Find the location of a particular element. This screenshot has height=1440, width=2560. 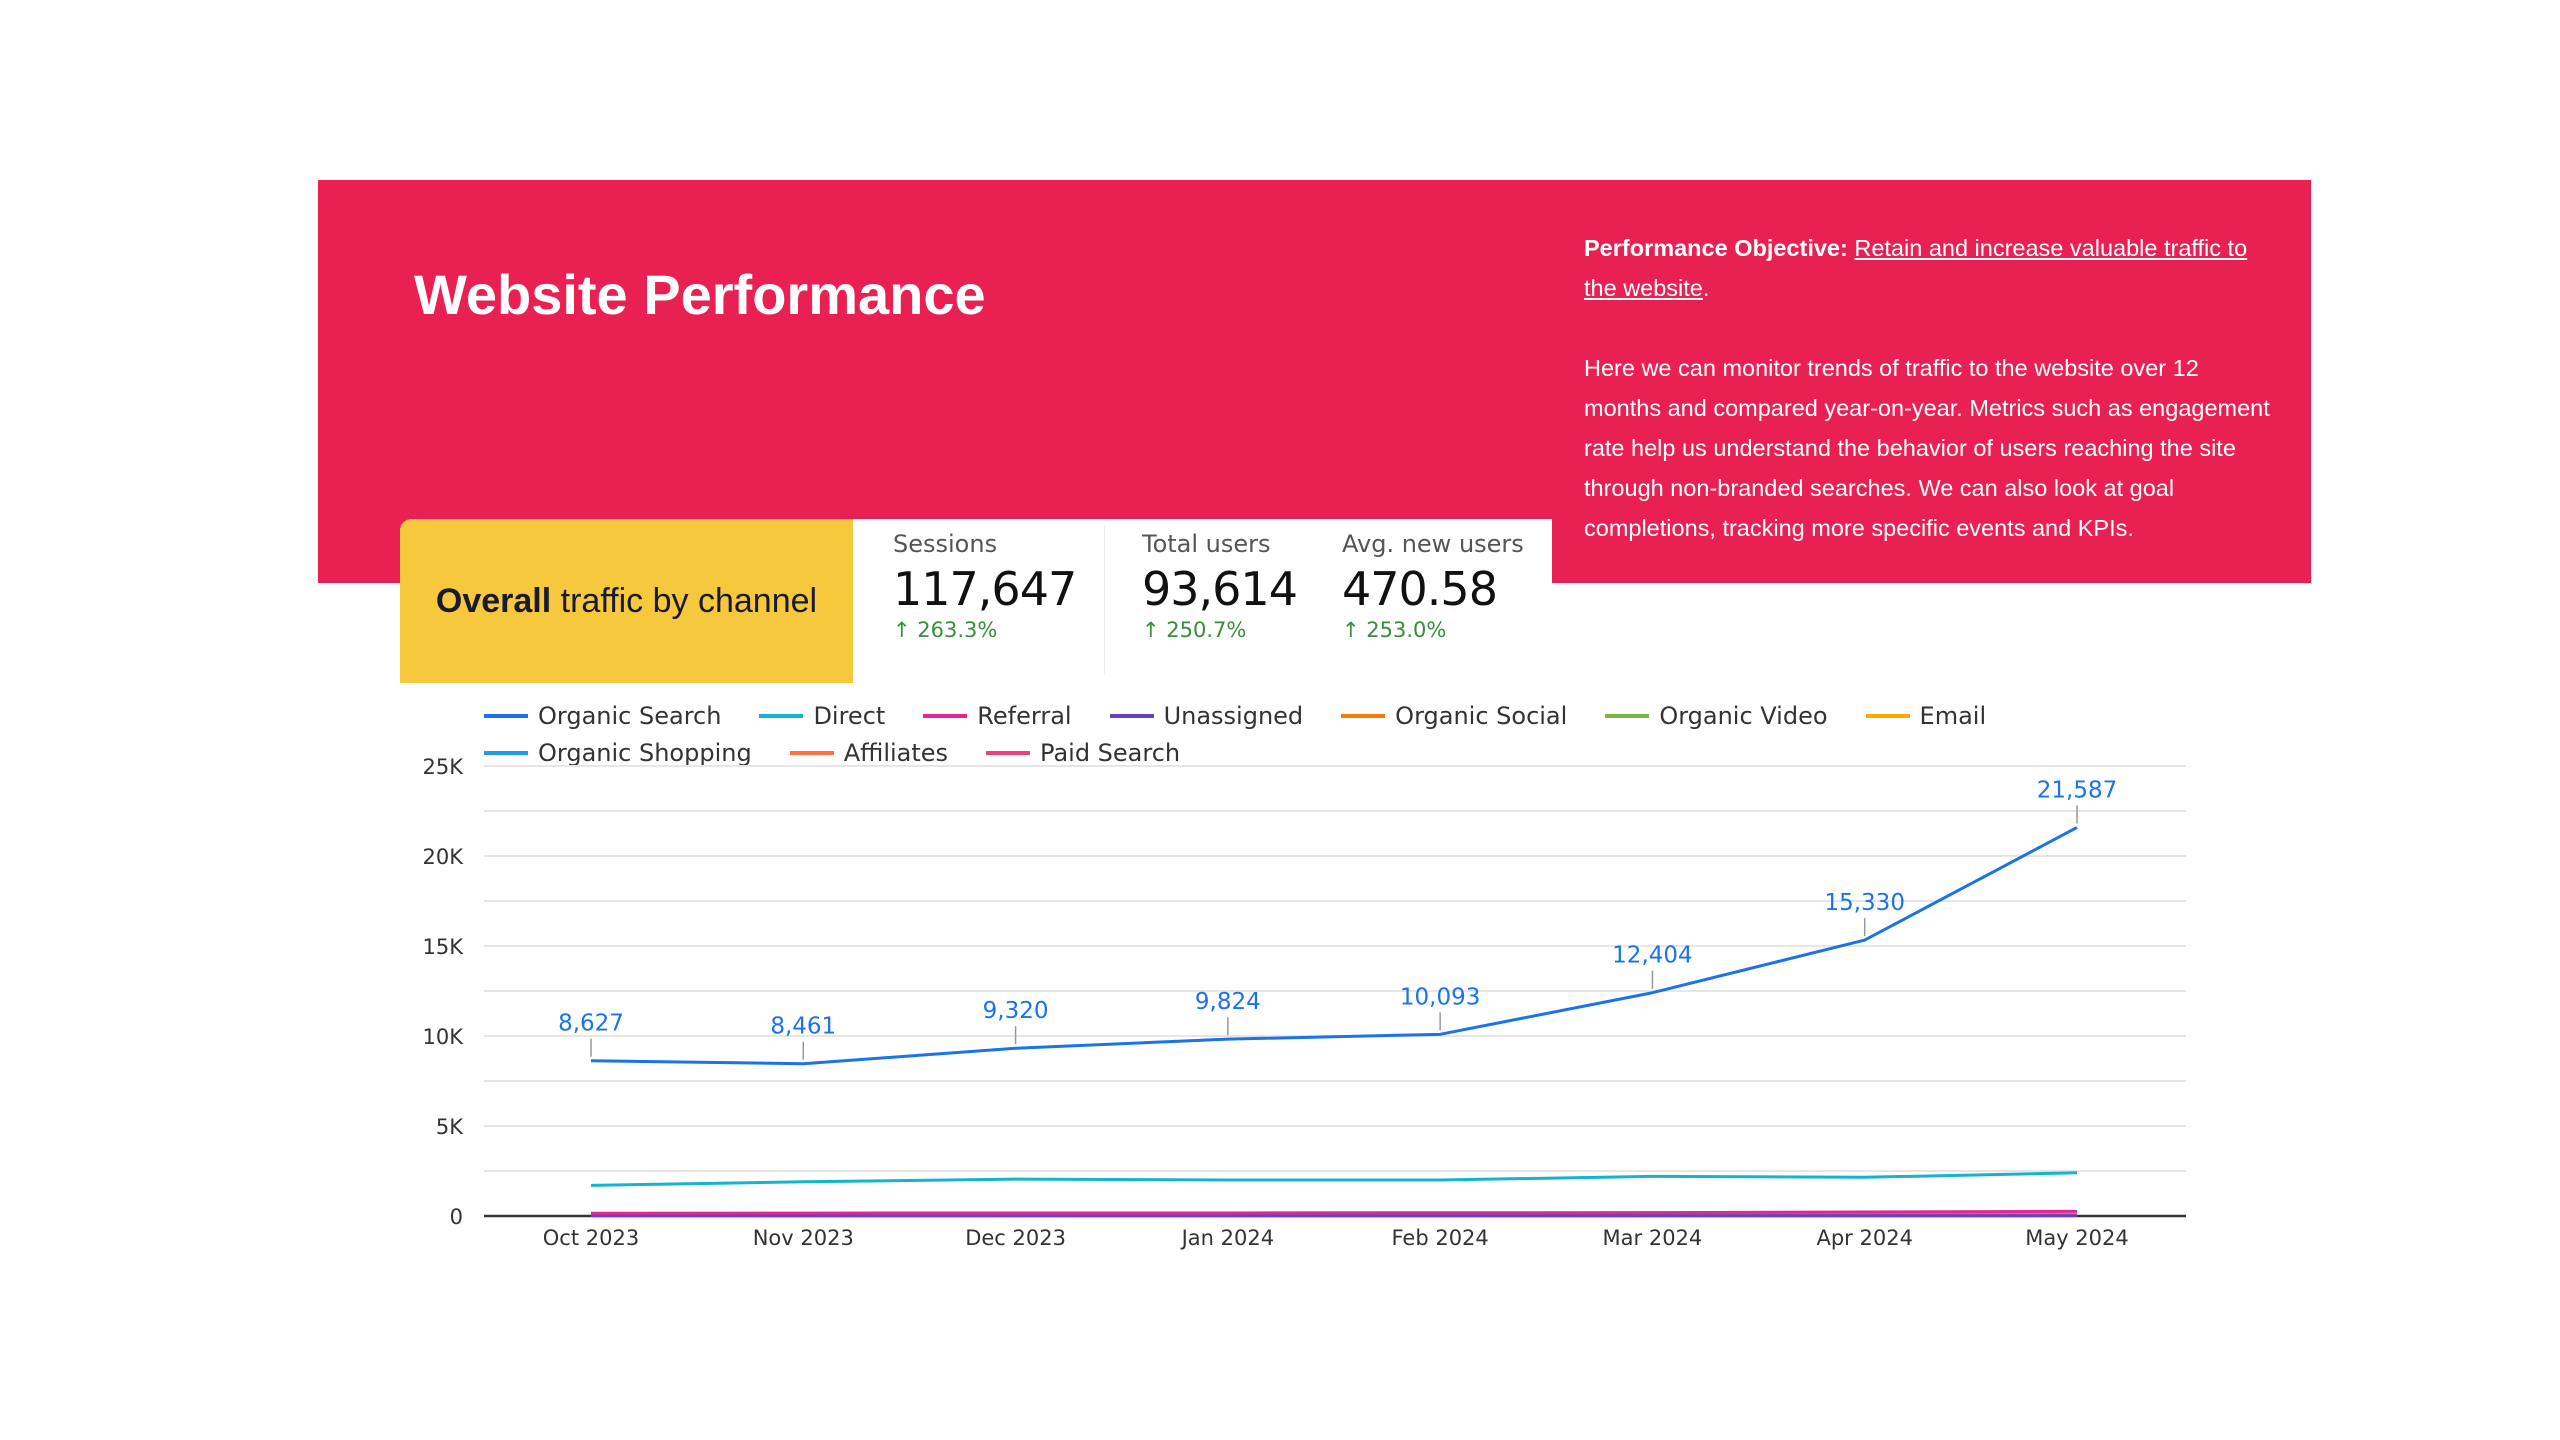

x-tick-label: Apr 2024 is located at coordinates (1864, 1238).